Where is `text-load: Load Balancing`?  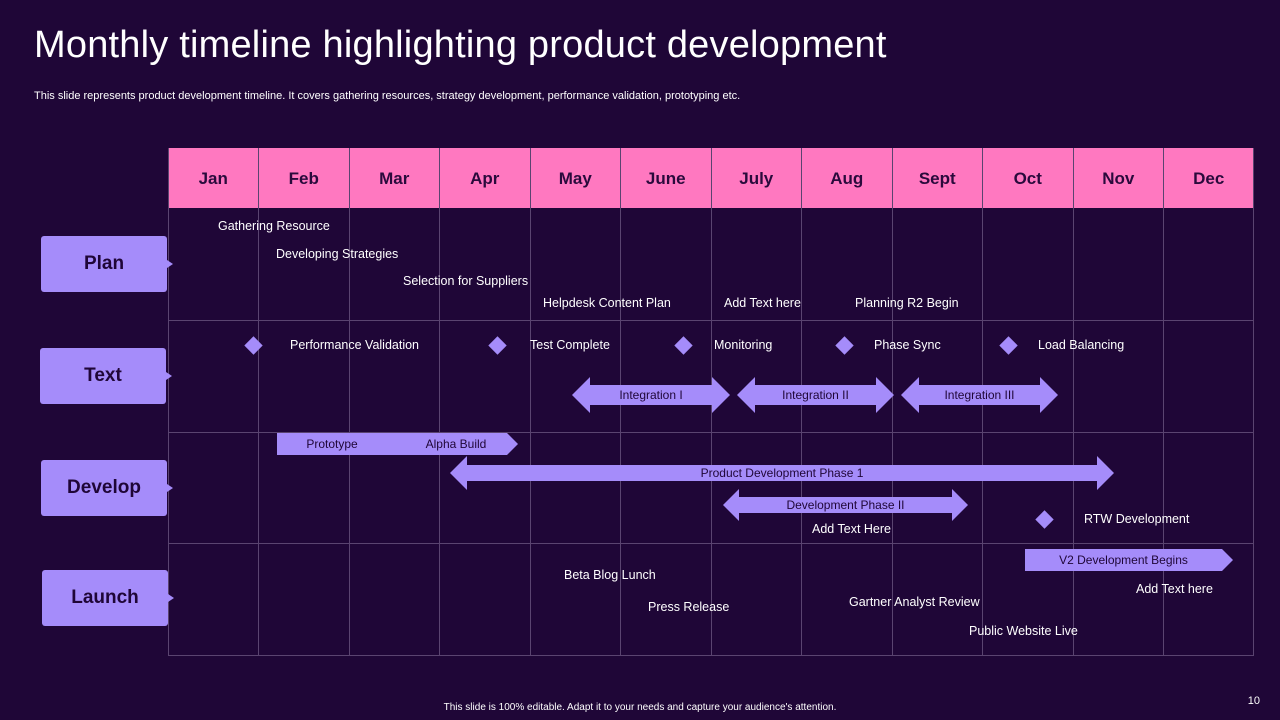
text-load: Load Balancing is located at coordinates (1081, 345).